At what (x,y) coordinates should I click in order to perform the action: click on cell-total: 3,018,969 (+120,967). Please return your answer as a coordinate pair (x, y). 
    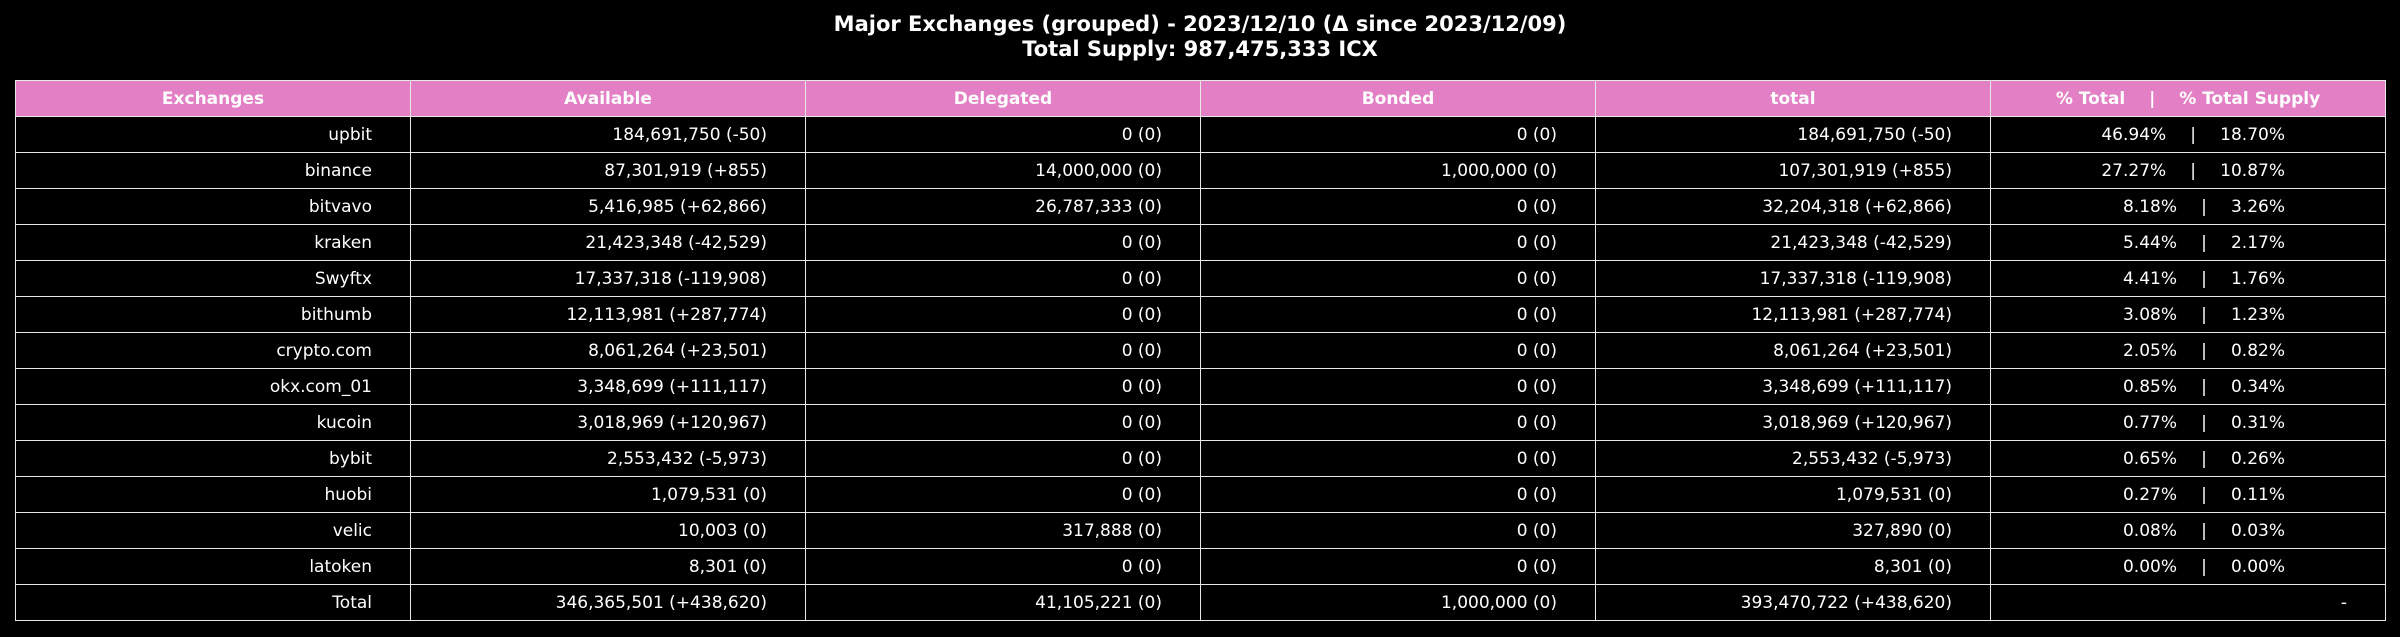
    Looking at the image, I should click on (1793, 422).